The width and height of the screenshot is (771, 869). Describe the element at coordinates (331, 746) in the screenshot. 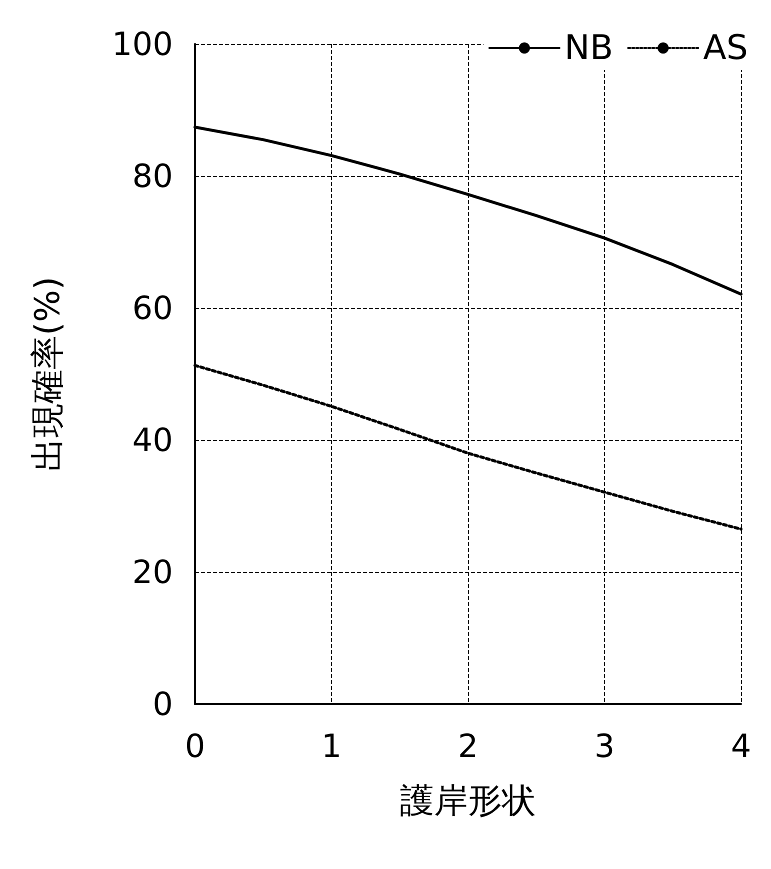

I see `x-tick-label: 1` at that location.